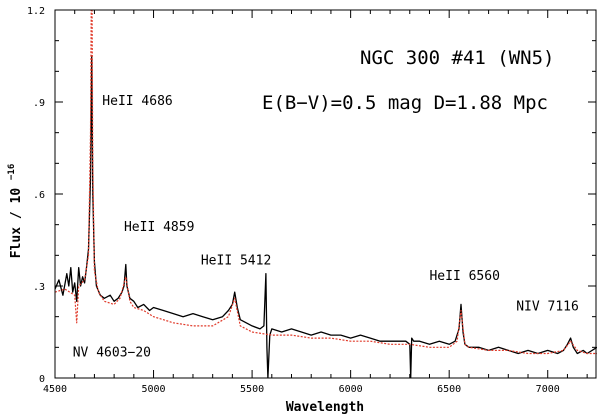  What do you see at coordinates (325, 407) in the screenshot?
I see `x-axis-label: Wavelength` at bounding box center [325, 407].